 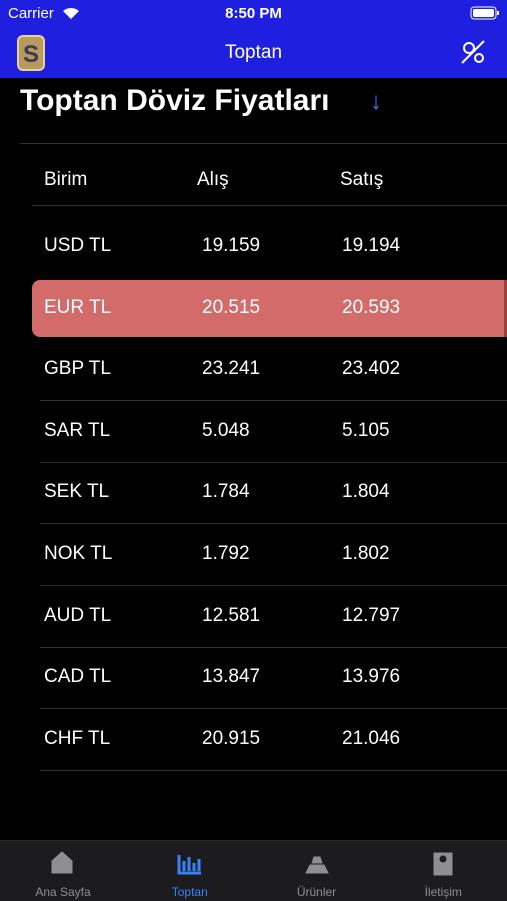 I want to click on table-cell: 23.241, so click(x=231, y=369).